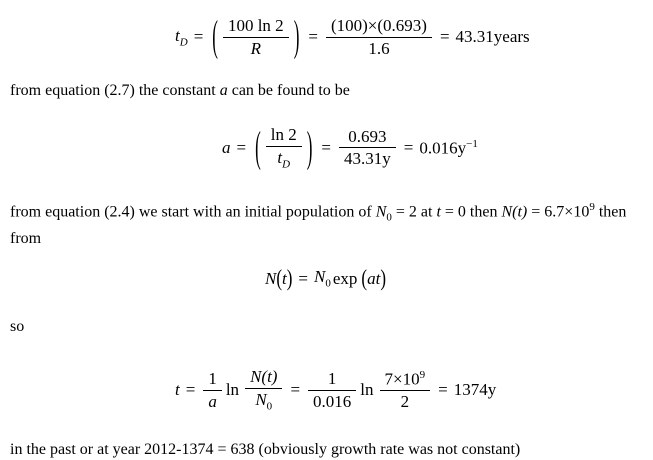  What do you see at coordinates (367, 158) in the screenshot?
I see `denominator: 43.31y` at bounding box center [367, 158].